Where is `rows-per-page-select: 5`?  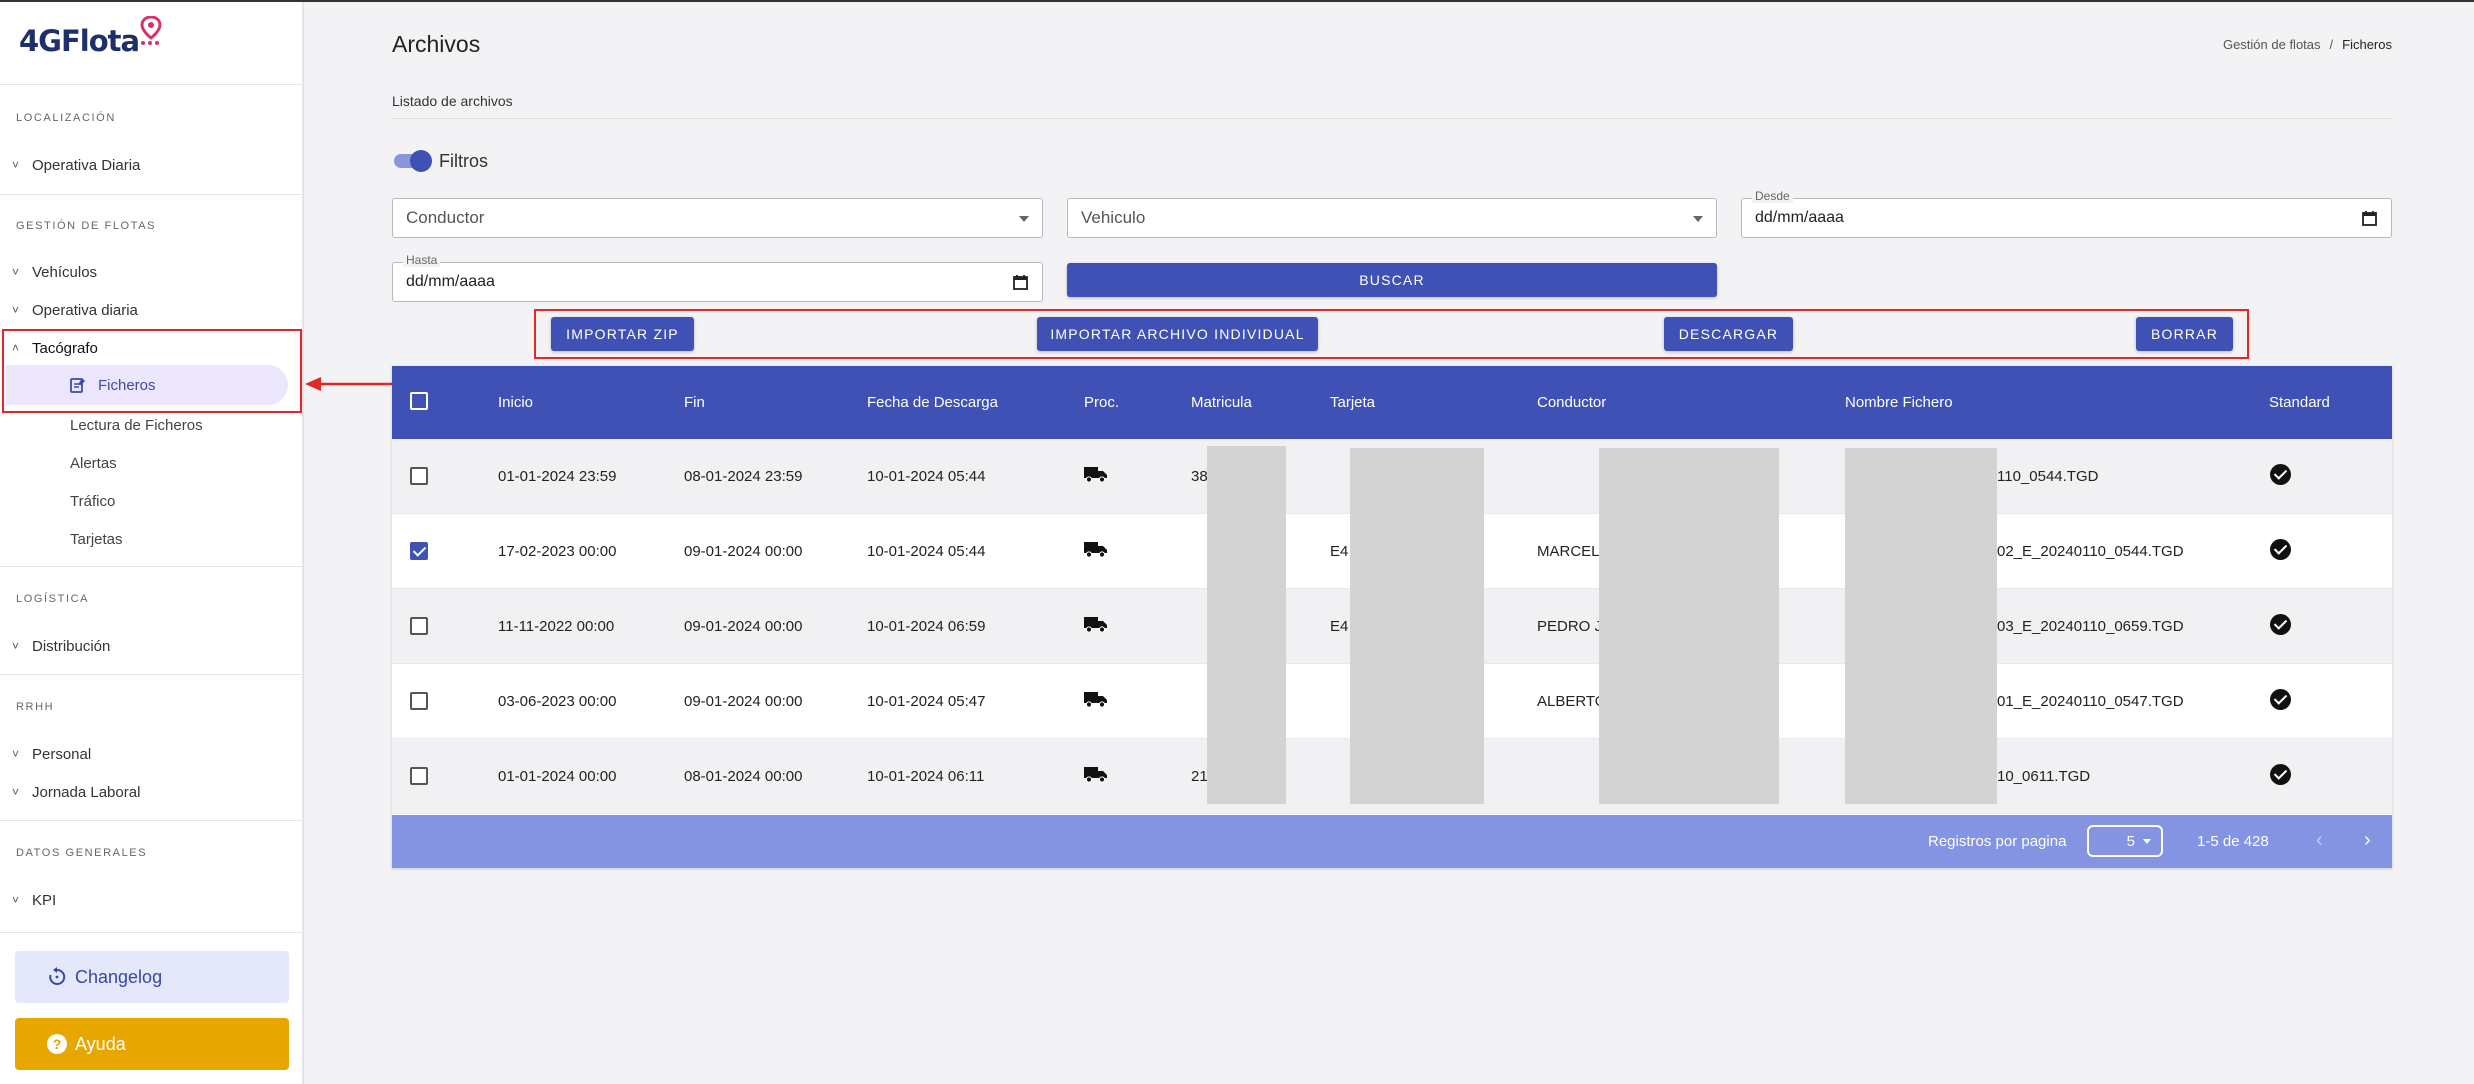
rows-per-page-select: 5 is located at coordinates (2125, 841).